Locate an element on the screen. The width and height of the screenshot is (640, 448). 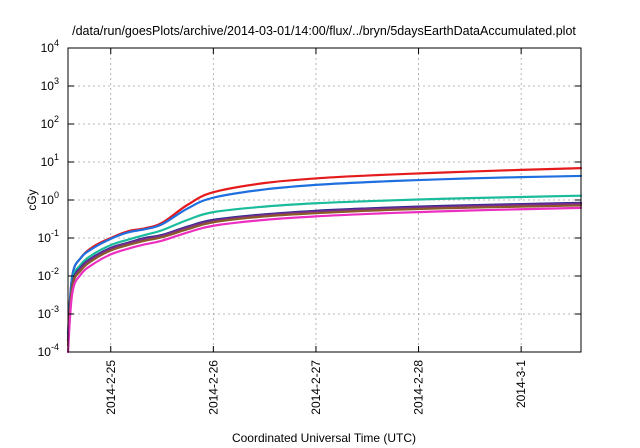
x-tick-label: 2014-2-26 is located at coordinates (213, 387).